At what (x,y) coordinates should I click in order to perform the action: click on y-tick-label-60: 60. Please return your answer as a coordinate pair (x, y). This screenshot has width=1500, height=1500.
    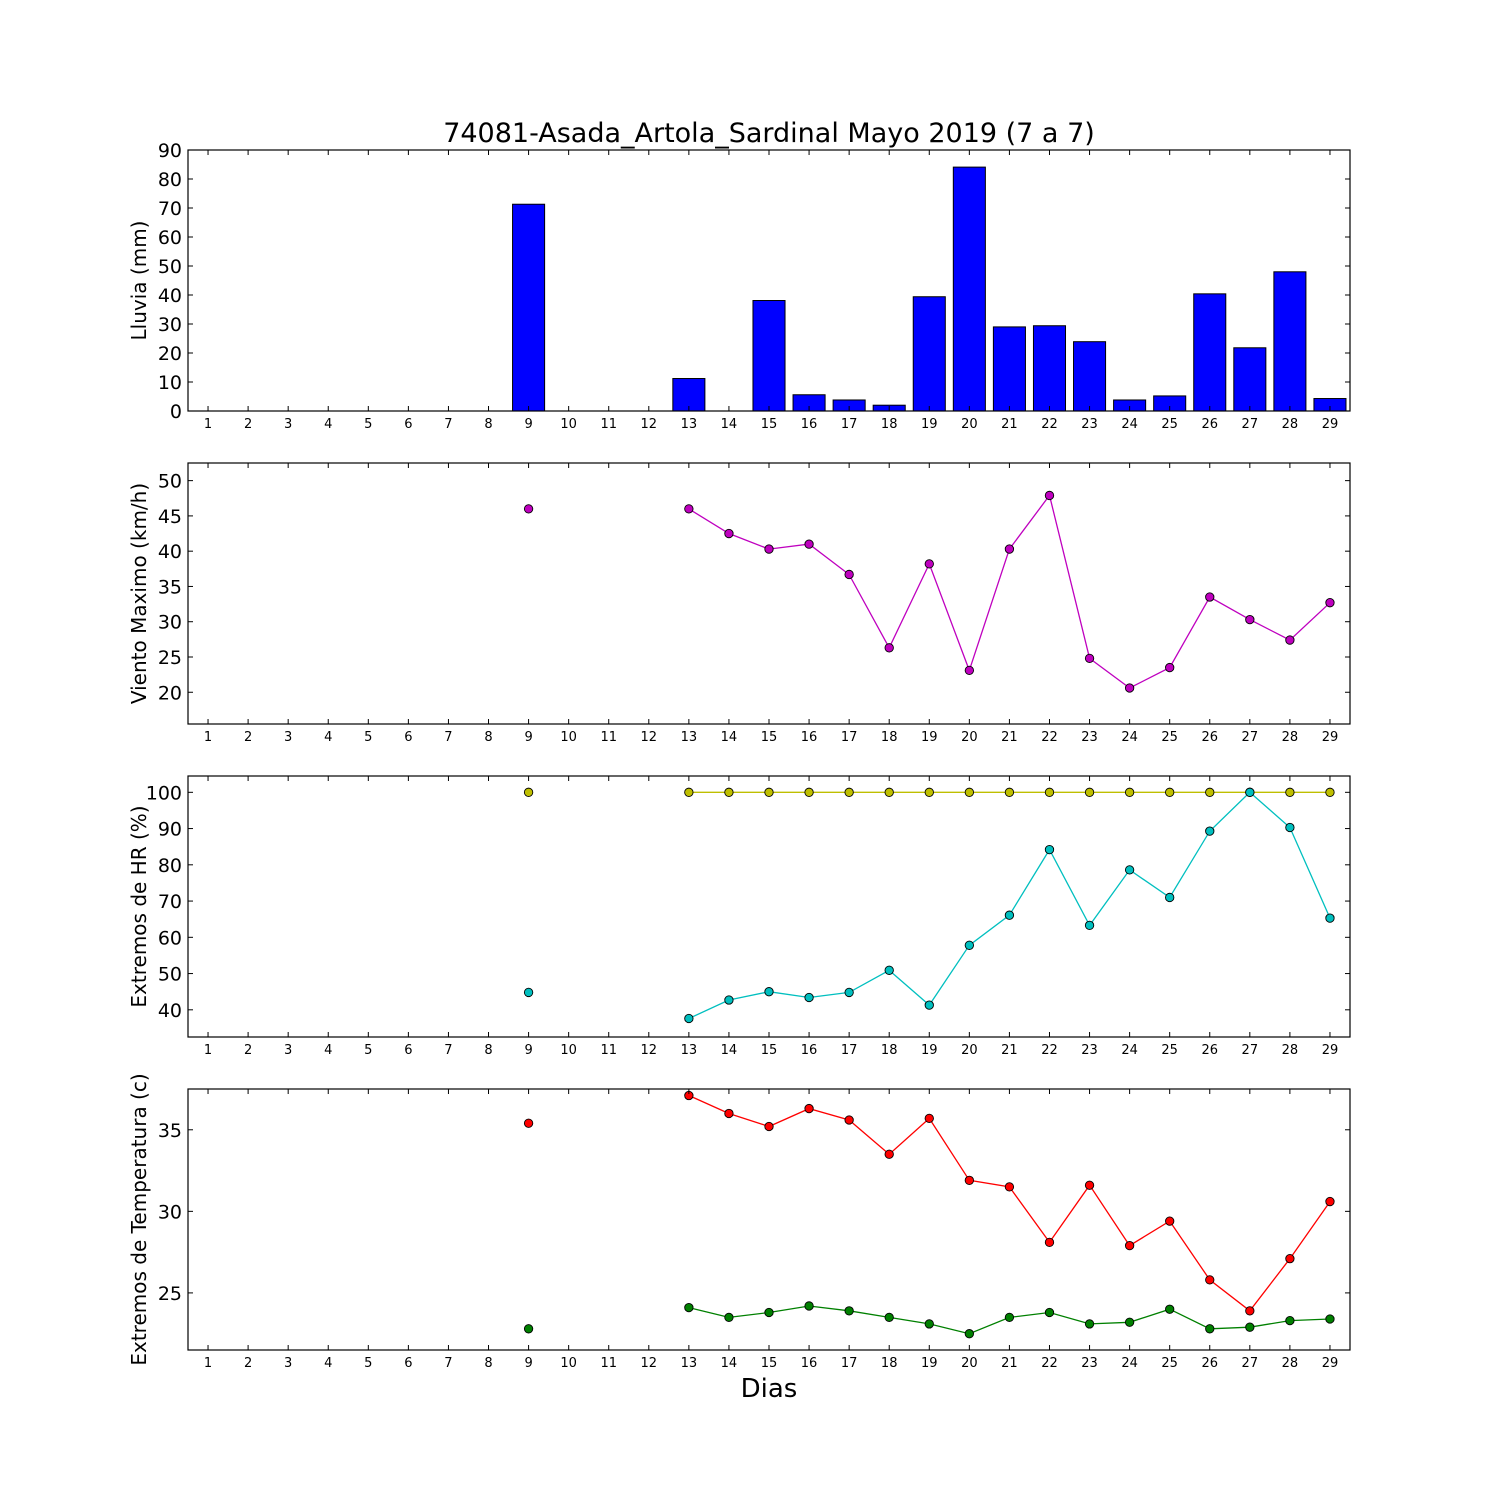
    Looking at the image, I should click on (170, 938).